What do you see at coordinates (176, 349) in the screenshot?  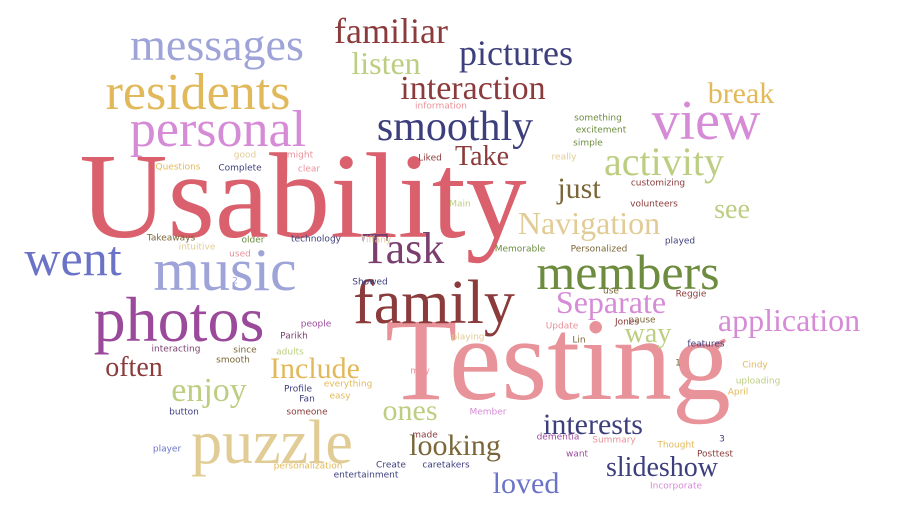 I see `word-interacting: interacting` at bounding box center [176, 349].